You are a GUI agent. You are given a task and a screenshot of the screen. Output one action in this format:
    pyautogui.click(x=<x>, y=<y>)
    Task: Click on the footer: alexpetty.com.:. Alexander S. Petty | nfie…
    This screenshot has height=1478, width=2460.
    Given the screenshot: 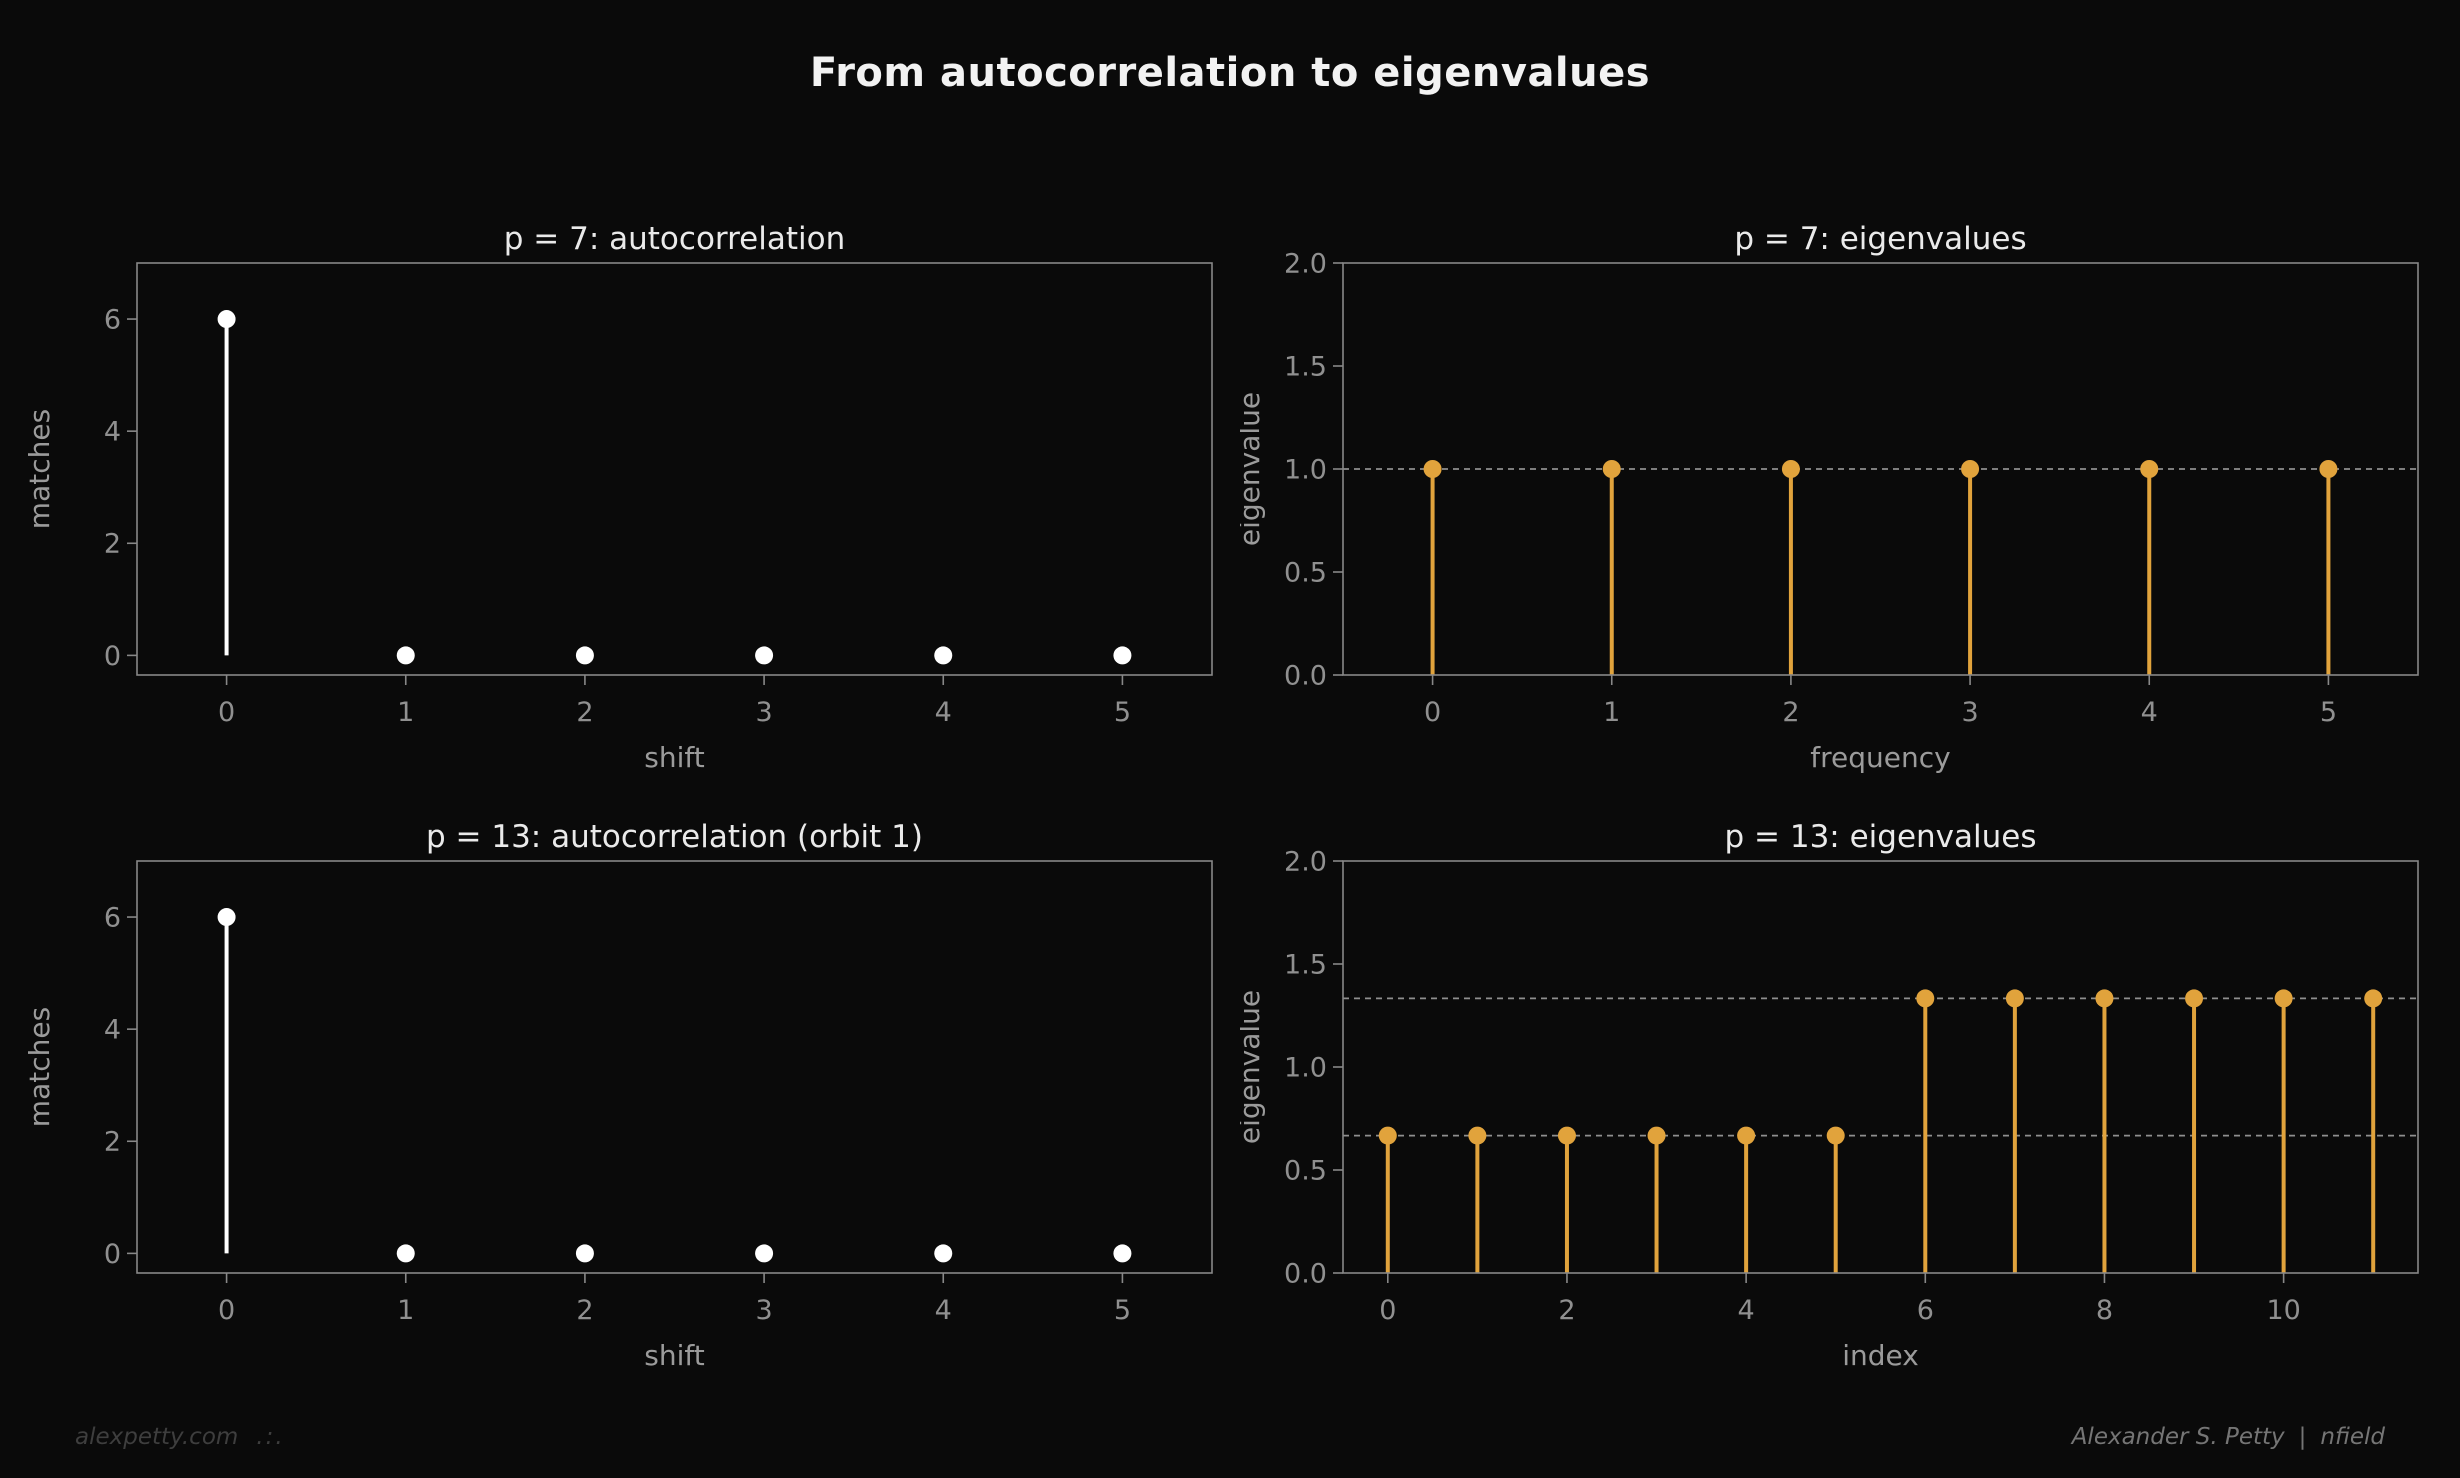 What is the action you would take?
    pyautogui.click(x=1230, y=1437)
    